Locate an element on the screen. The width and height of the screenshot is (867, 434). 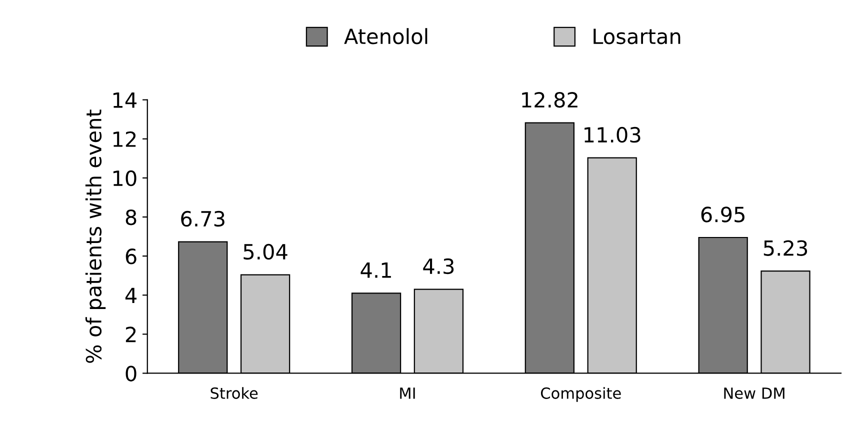
y-tick-label: 6 is located at coordinates (131, 256).